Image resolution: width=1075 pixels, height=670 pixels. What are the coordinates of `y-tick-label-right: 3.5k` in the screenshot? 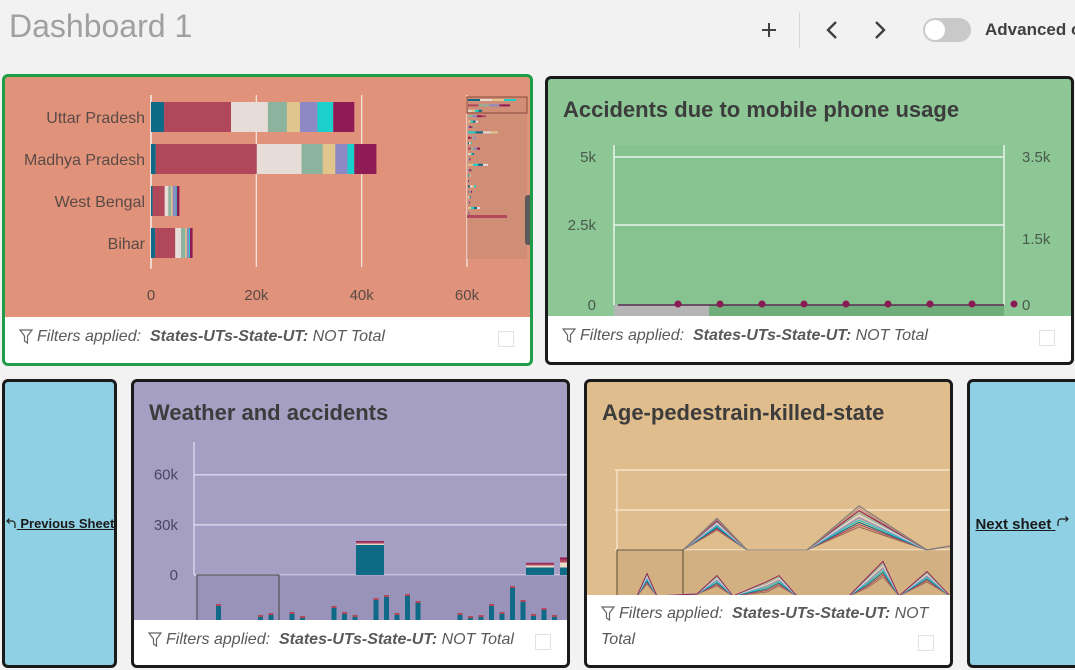 It's located at (1036, 157).